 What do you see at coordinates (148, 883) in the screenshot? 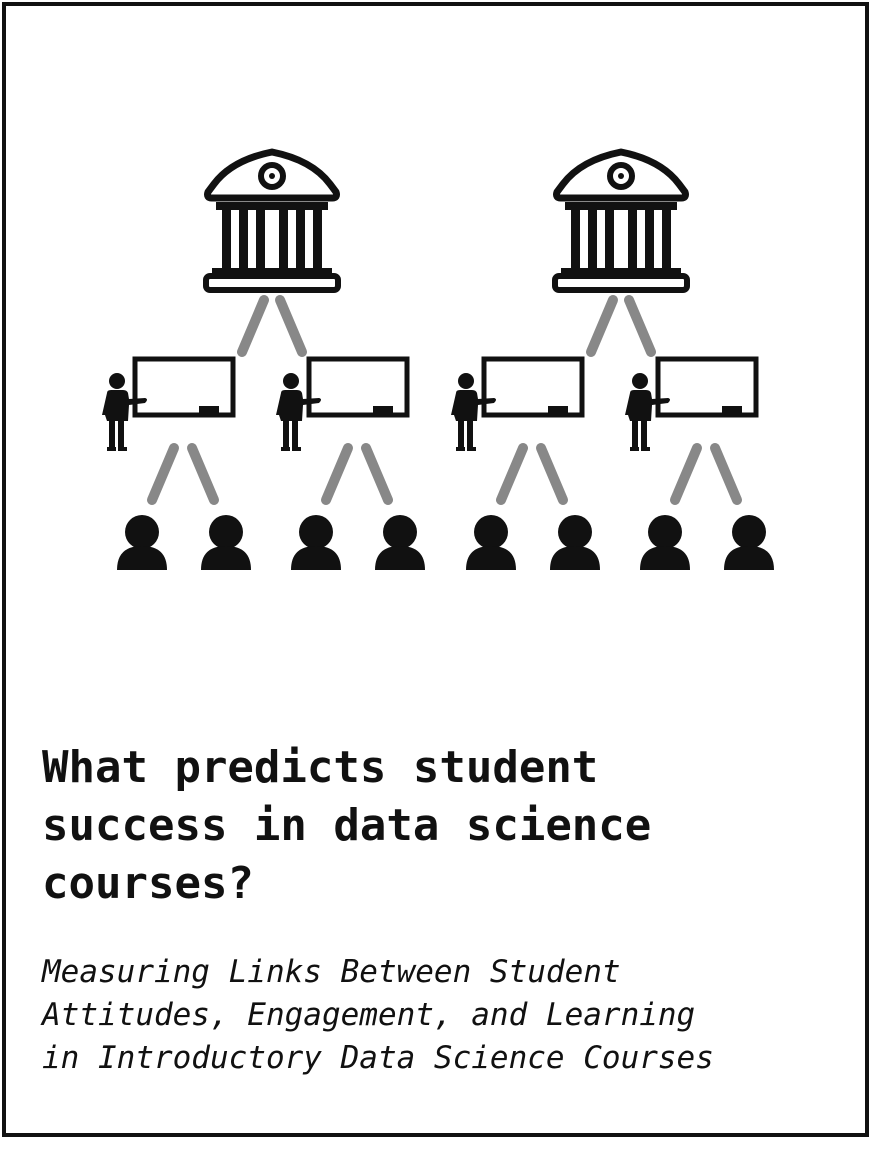
I see `title-line-3: courses?` at bounding box center [148, 883].